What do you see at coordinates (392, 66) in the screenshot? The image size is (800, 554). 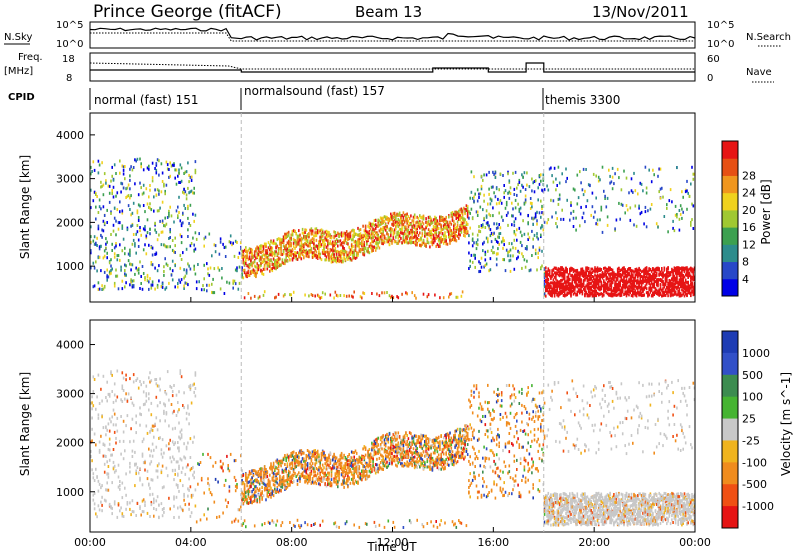 I see `nave-trace` at bounding box center [392, 66].